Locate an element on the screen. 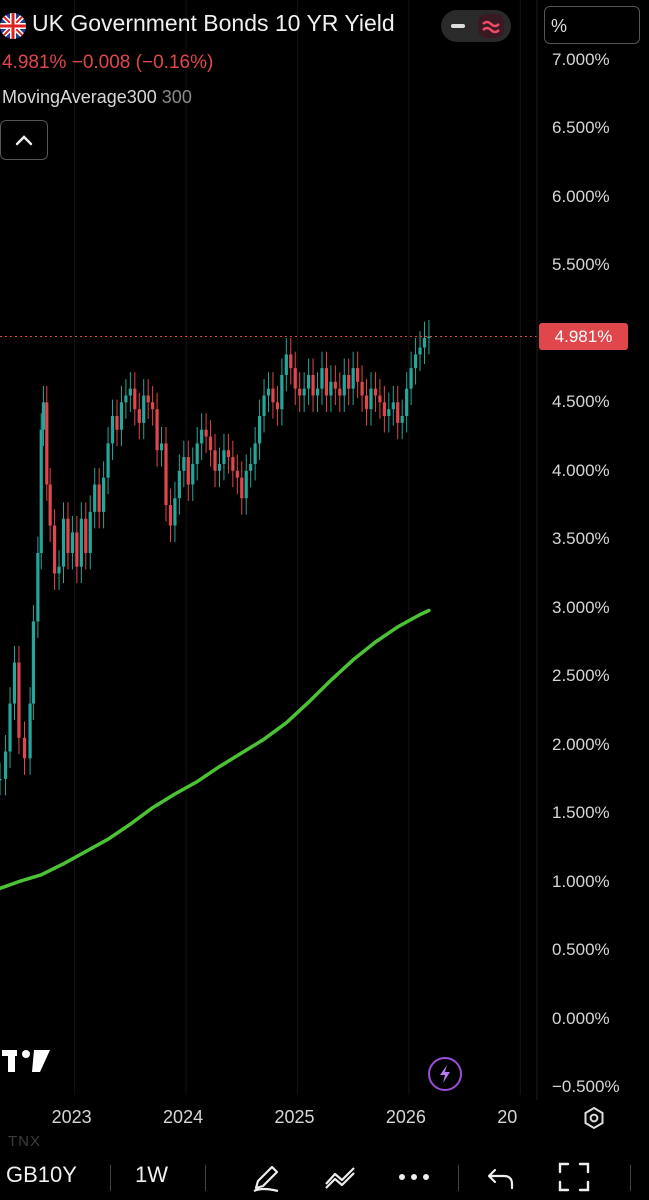 Image resolution: width=649 pixels, height=1200 pixels. indicator-legend: MovingAverage300 300 is located at coordinates (97, 97).